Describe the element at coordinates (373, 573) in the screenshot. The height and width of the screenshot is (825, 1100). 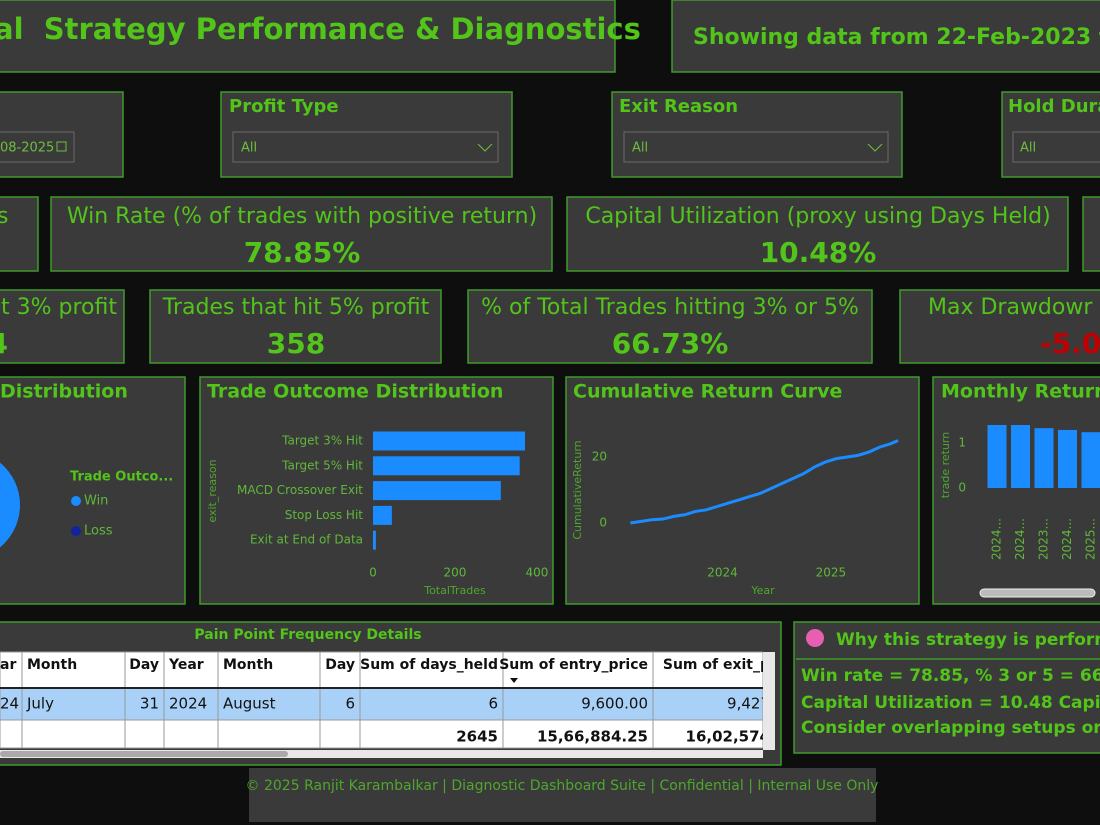
I see `x-tick-label: 0` at that location.